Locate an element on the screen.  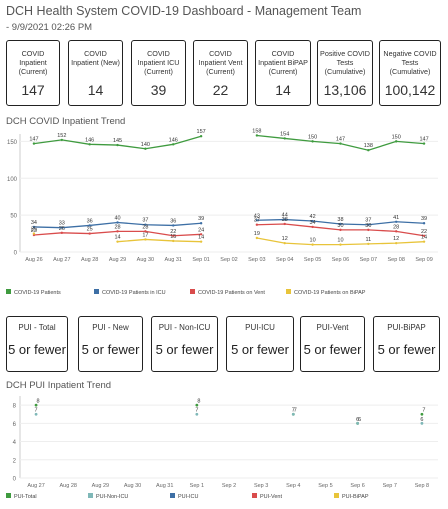
data-label: 44 is located at coordinates (285, 216).